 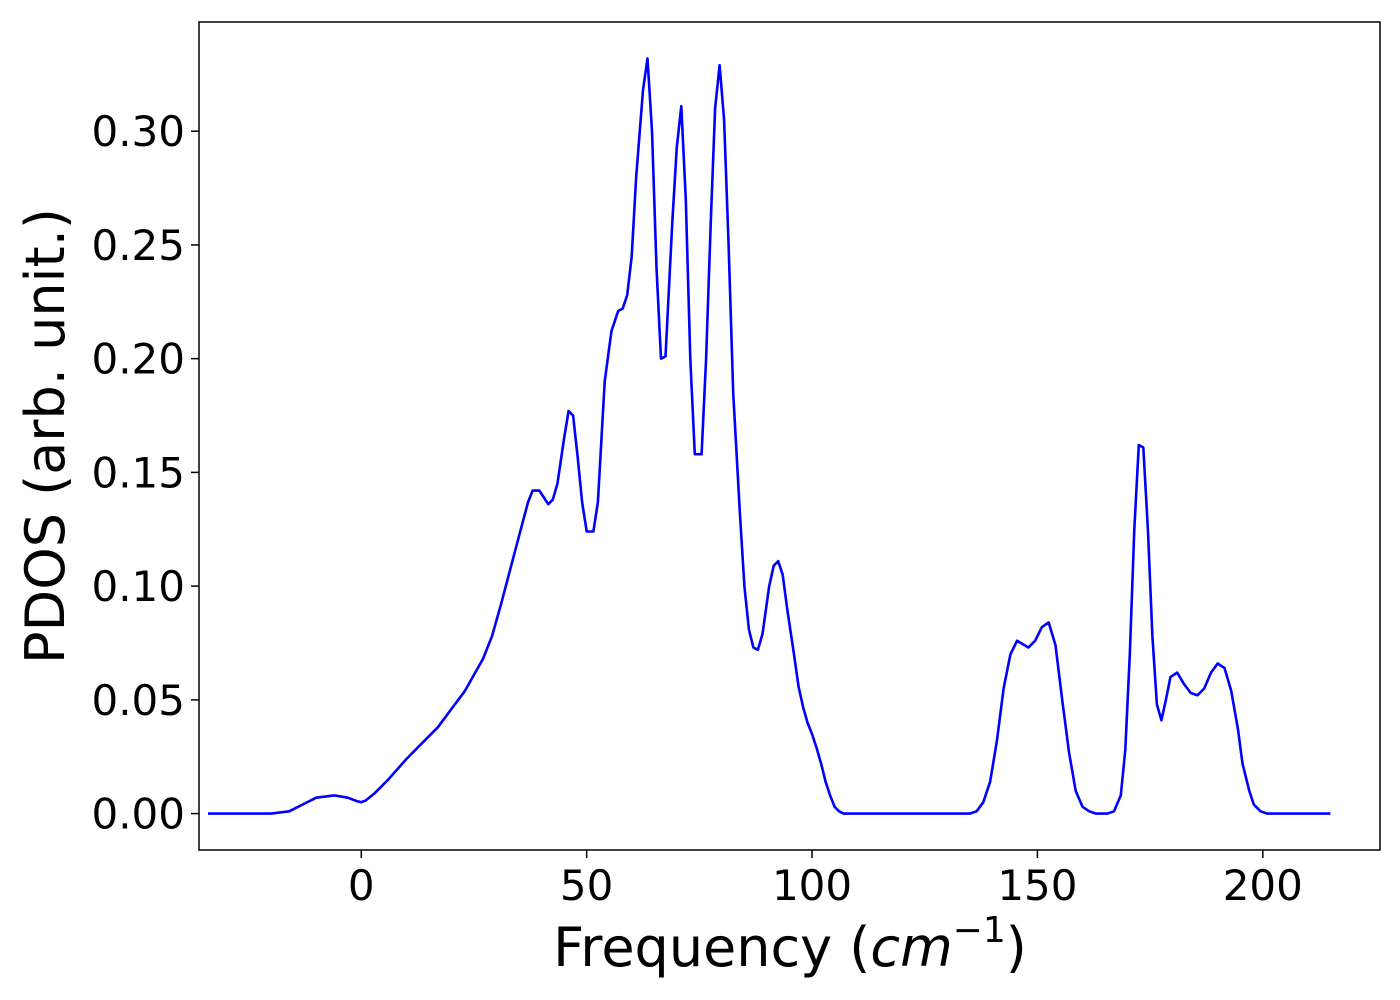 I want to click on x-axis-label: Frequency (cm−1), so click(x=790, y=944).